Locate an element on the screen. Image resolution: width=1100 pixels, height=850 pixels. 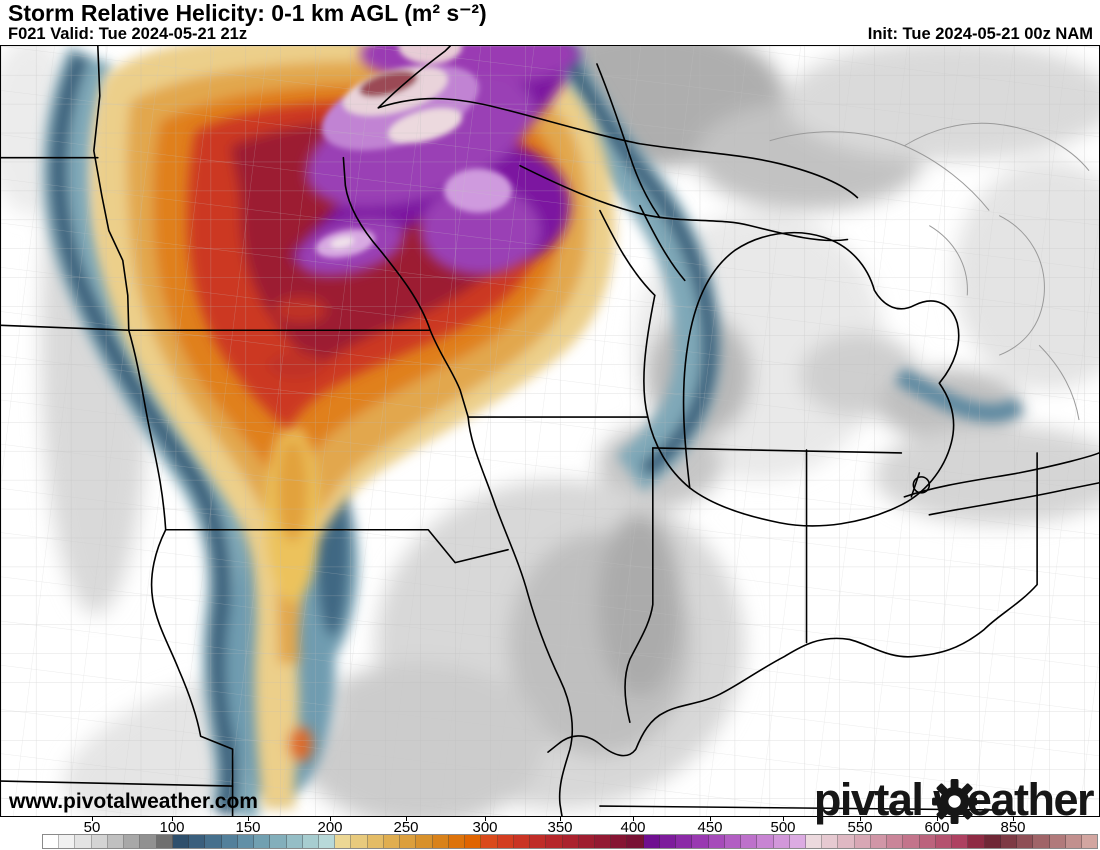
gear-icon is located at coordinates (954, 801).